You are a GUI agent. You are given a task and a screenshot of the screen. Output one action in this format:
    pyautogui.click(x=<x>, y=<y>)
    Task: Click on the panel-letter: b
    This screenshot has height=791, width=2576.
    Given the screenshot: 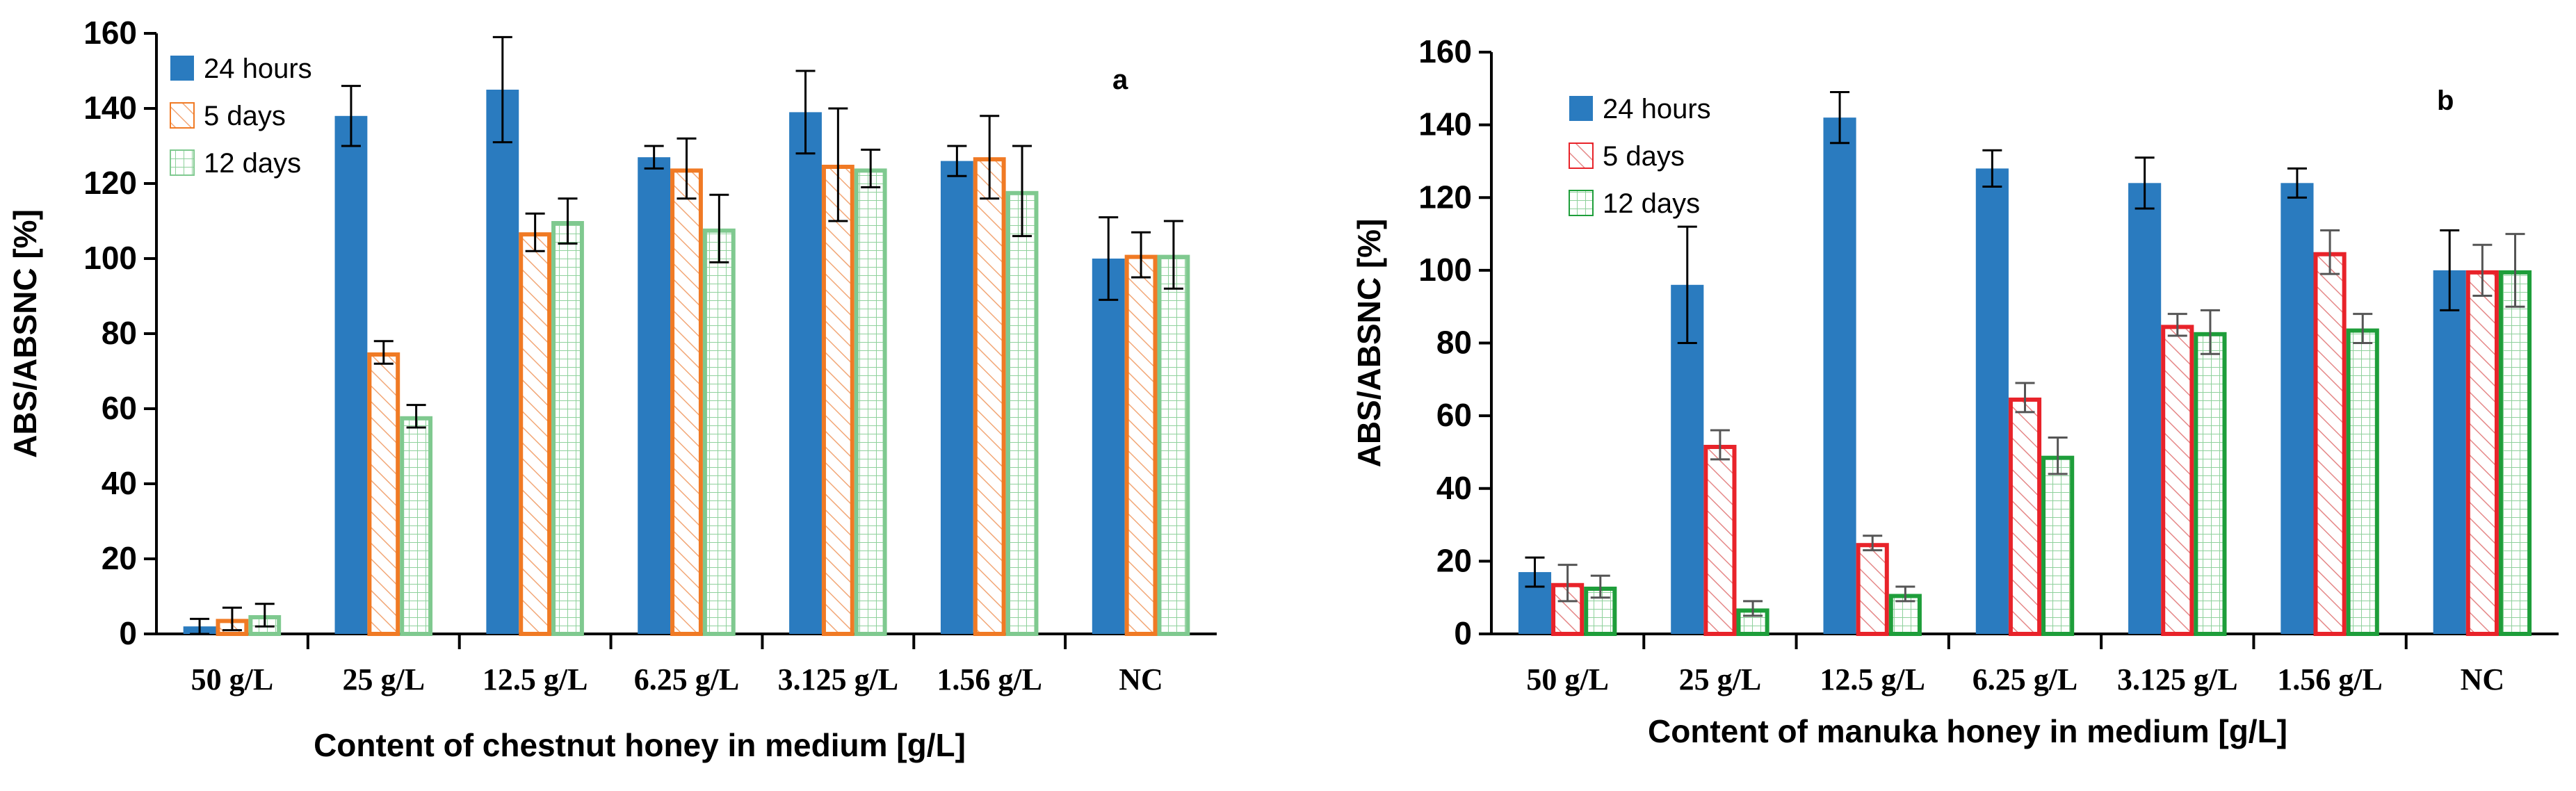 What is the action you would take?
    pyautogui.click(x=2445, y=100)
    